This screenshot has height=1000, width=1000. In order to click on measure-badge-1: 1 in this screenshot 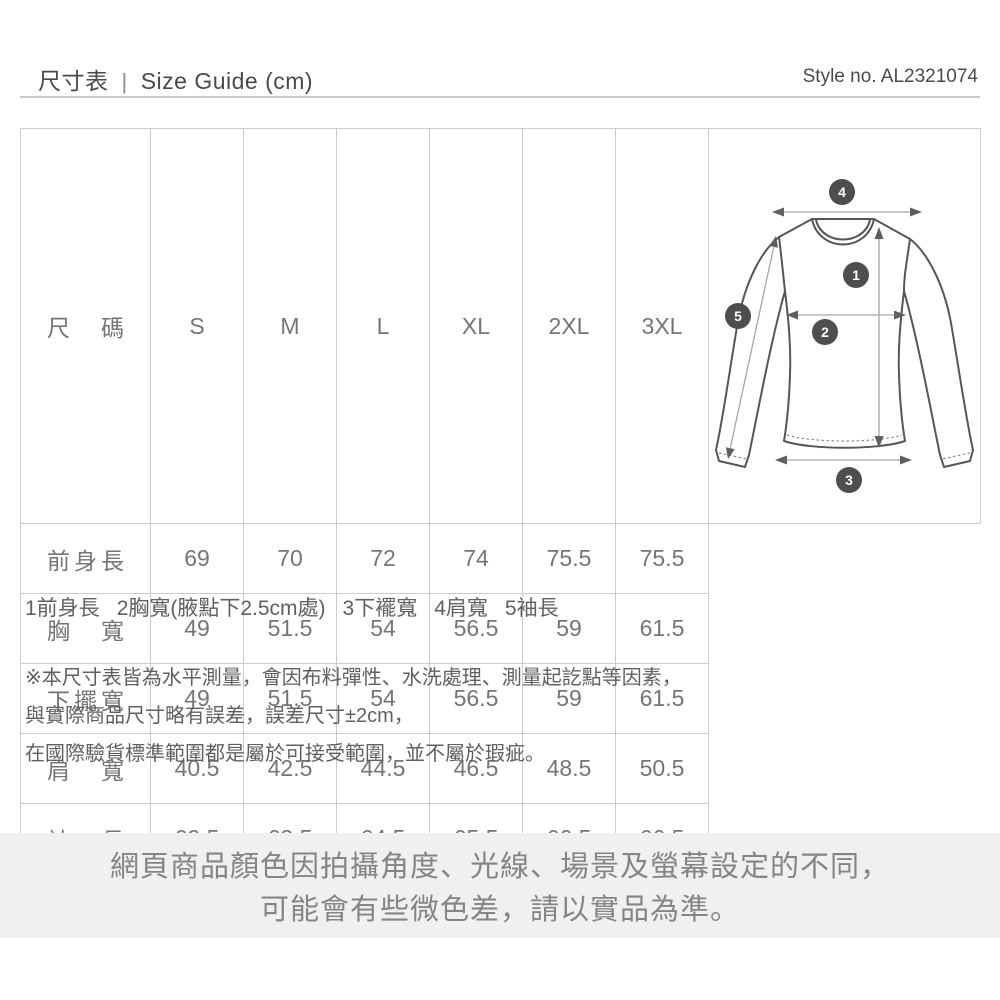, I will do `click(856, 275)`.